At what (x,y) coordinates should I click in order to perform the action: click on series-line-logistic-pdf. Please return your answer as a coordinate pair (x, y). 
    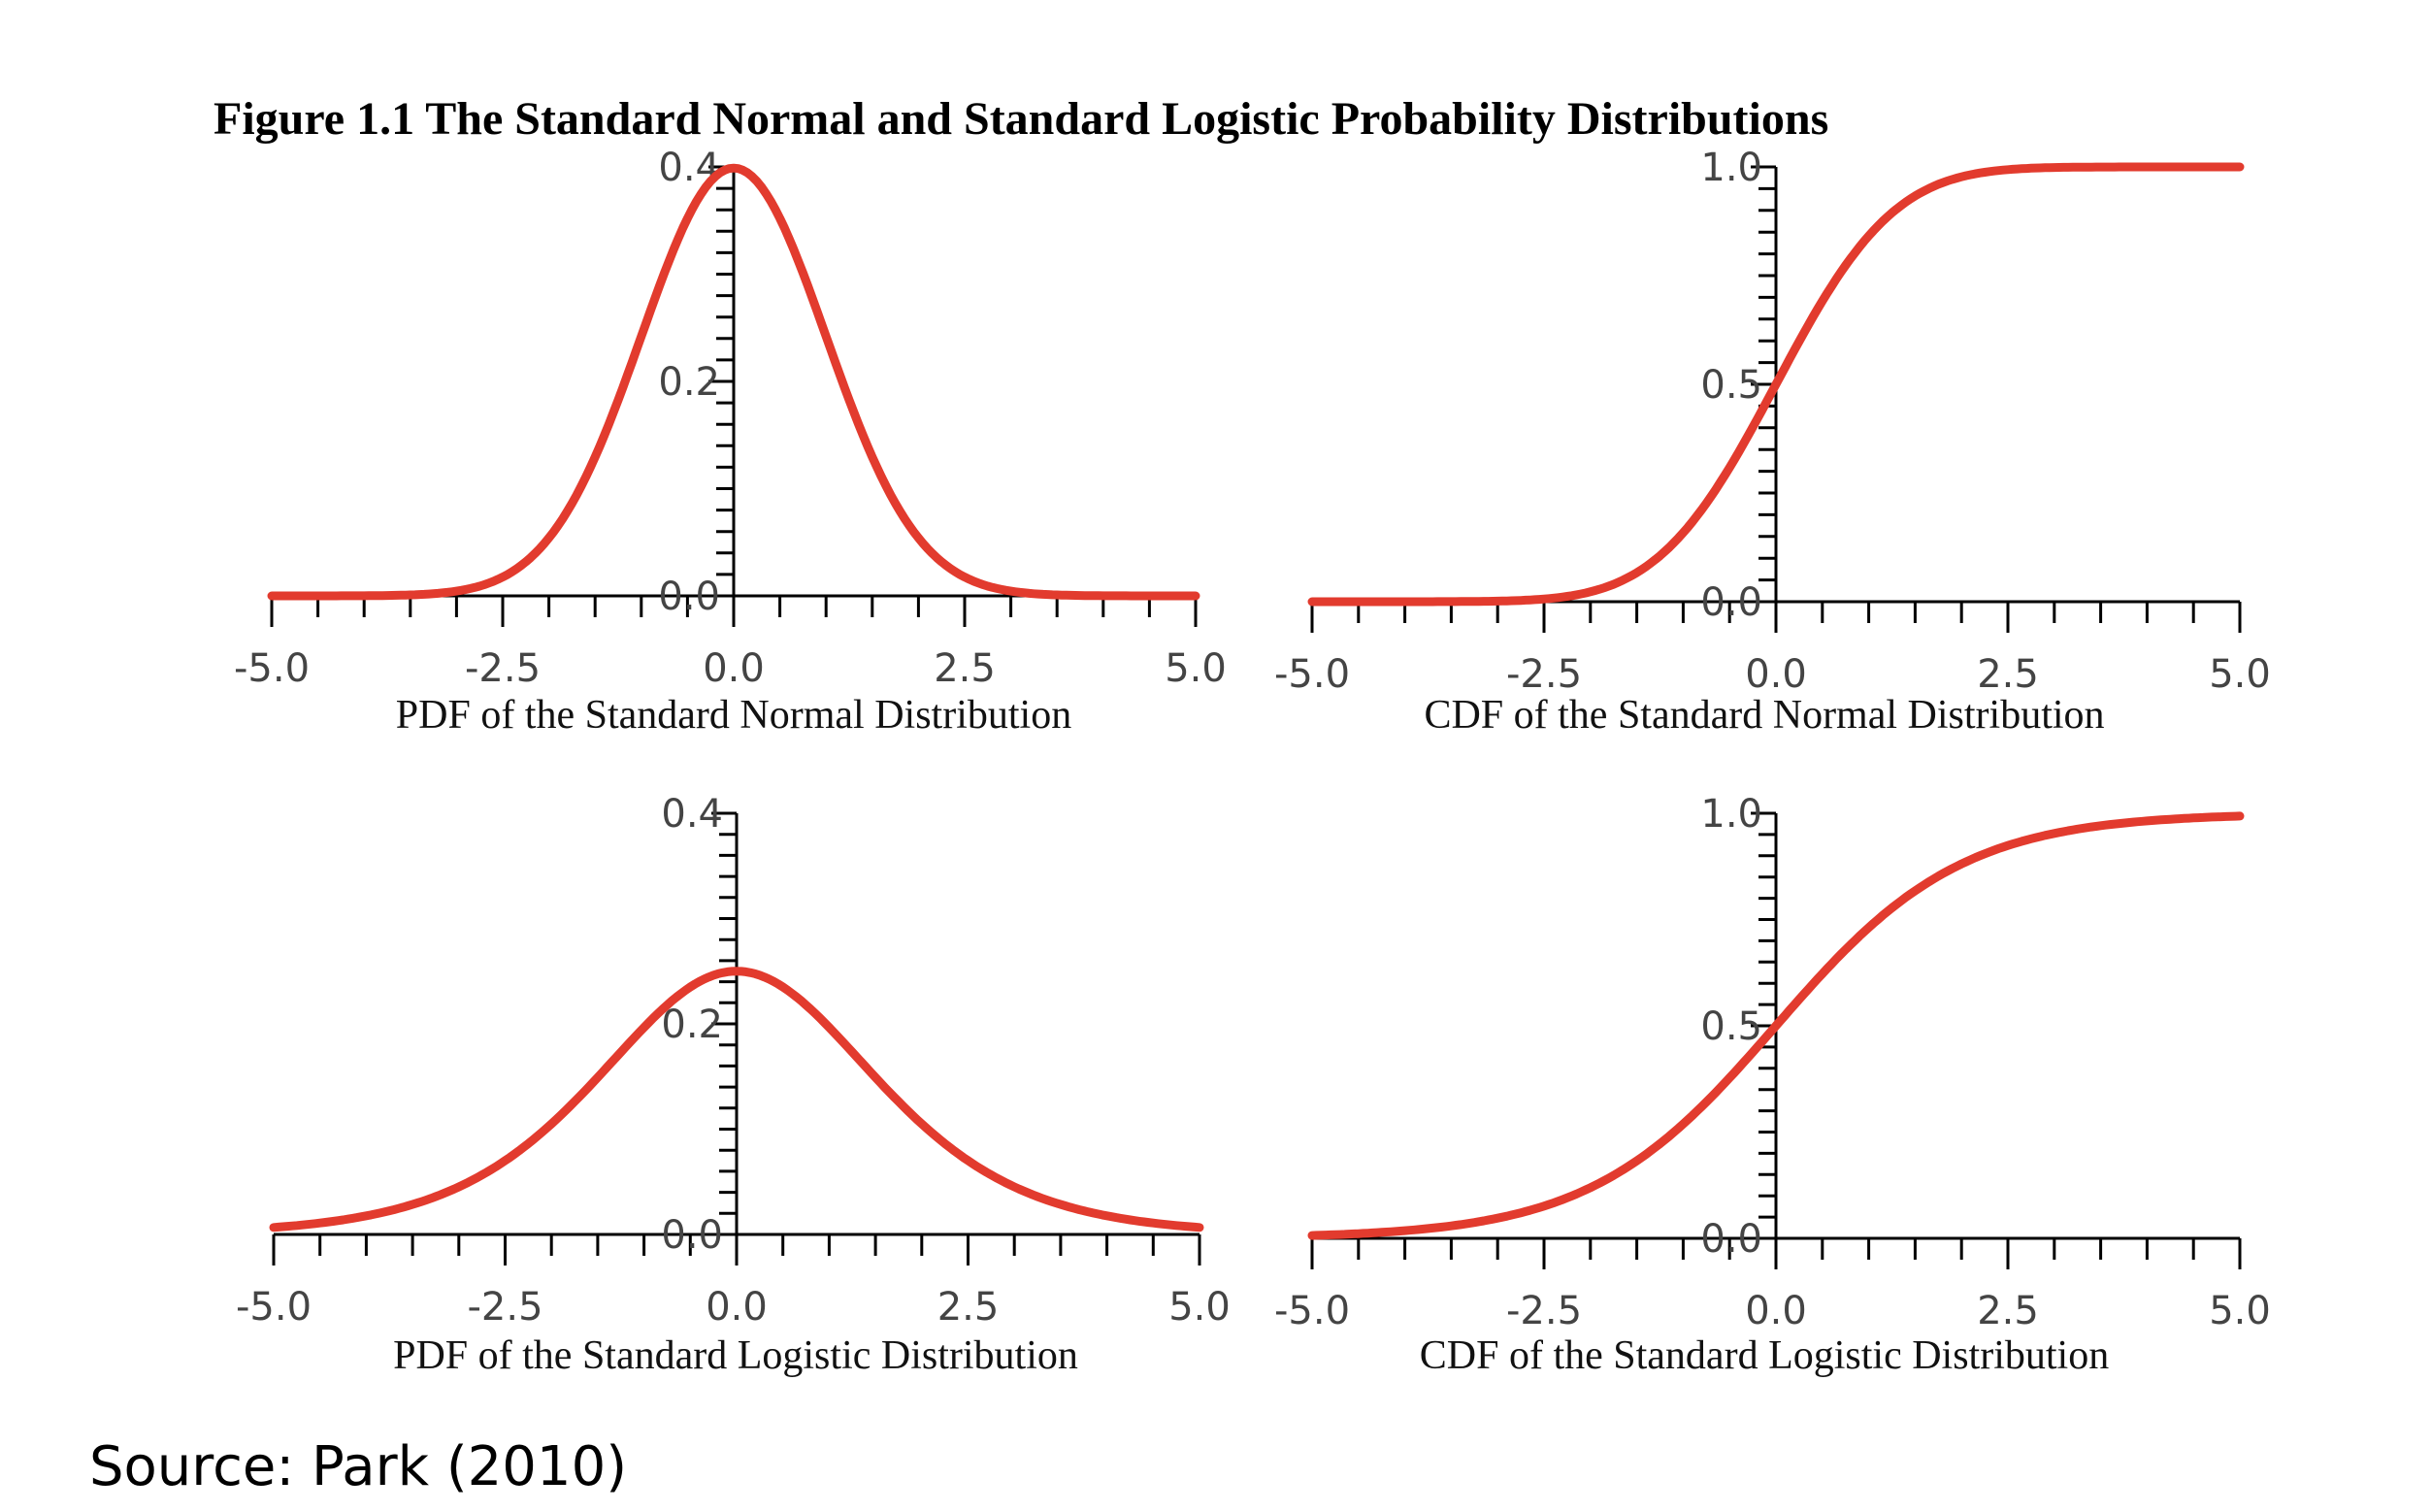
    Looking at the image, I should click on (736, 1100).